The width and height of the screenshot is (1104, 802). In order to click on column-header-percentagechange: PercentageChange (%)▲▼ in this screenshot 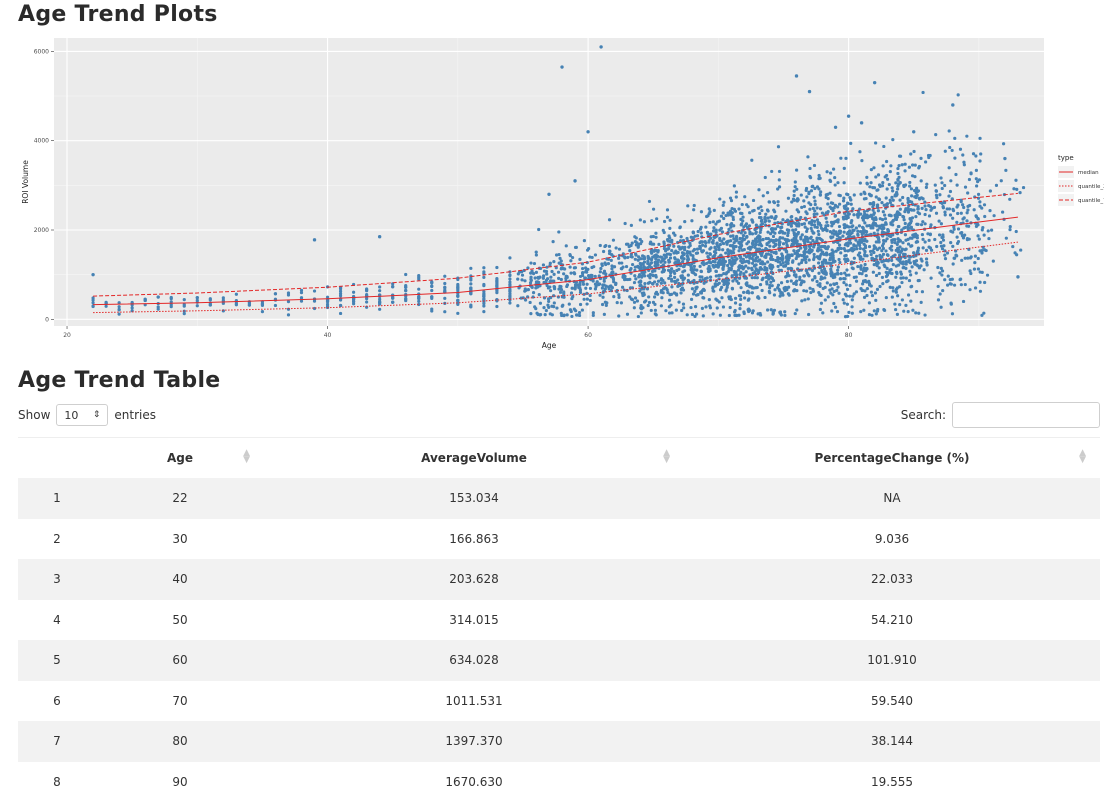, I will do `click(892, 458)`.